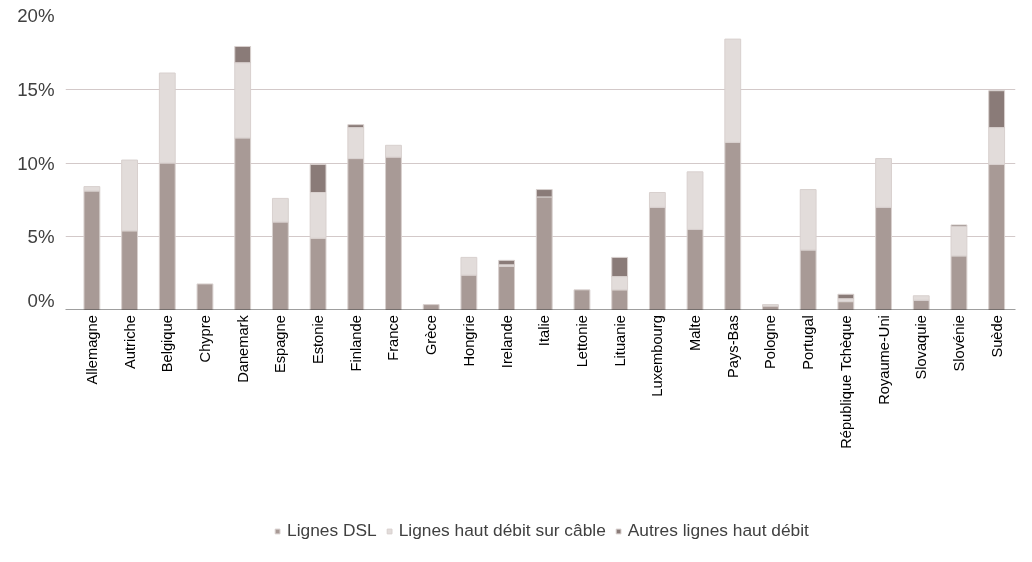  What do you see at coordinates (845, 382) in the screenshot?
I see `x-tick-label: République Tchèque` at bounding box center [845, 382].